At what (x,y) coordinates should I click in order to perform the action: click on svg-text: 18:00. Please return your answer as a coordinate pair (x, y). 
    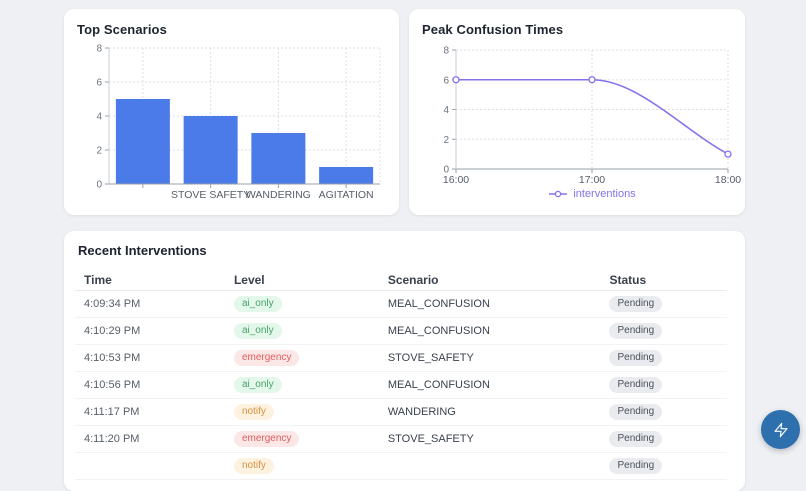
    Looking at the image, I should click on (728, 180).